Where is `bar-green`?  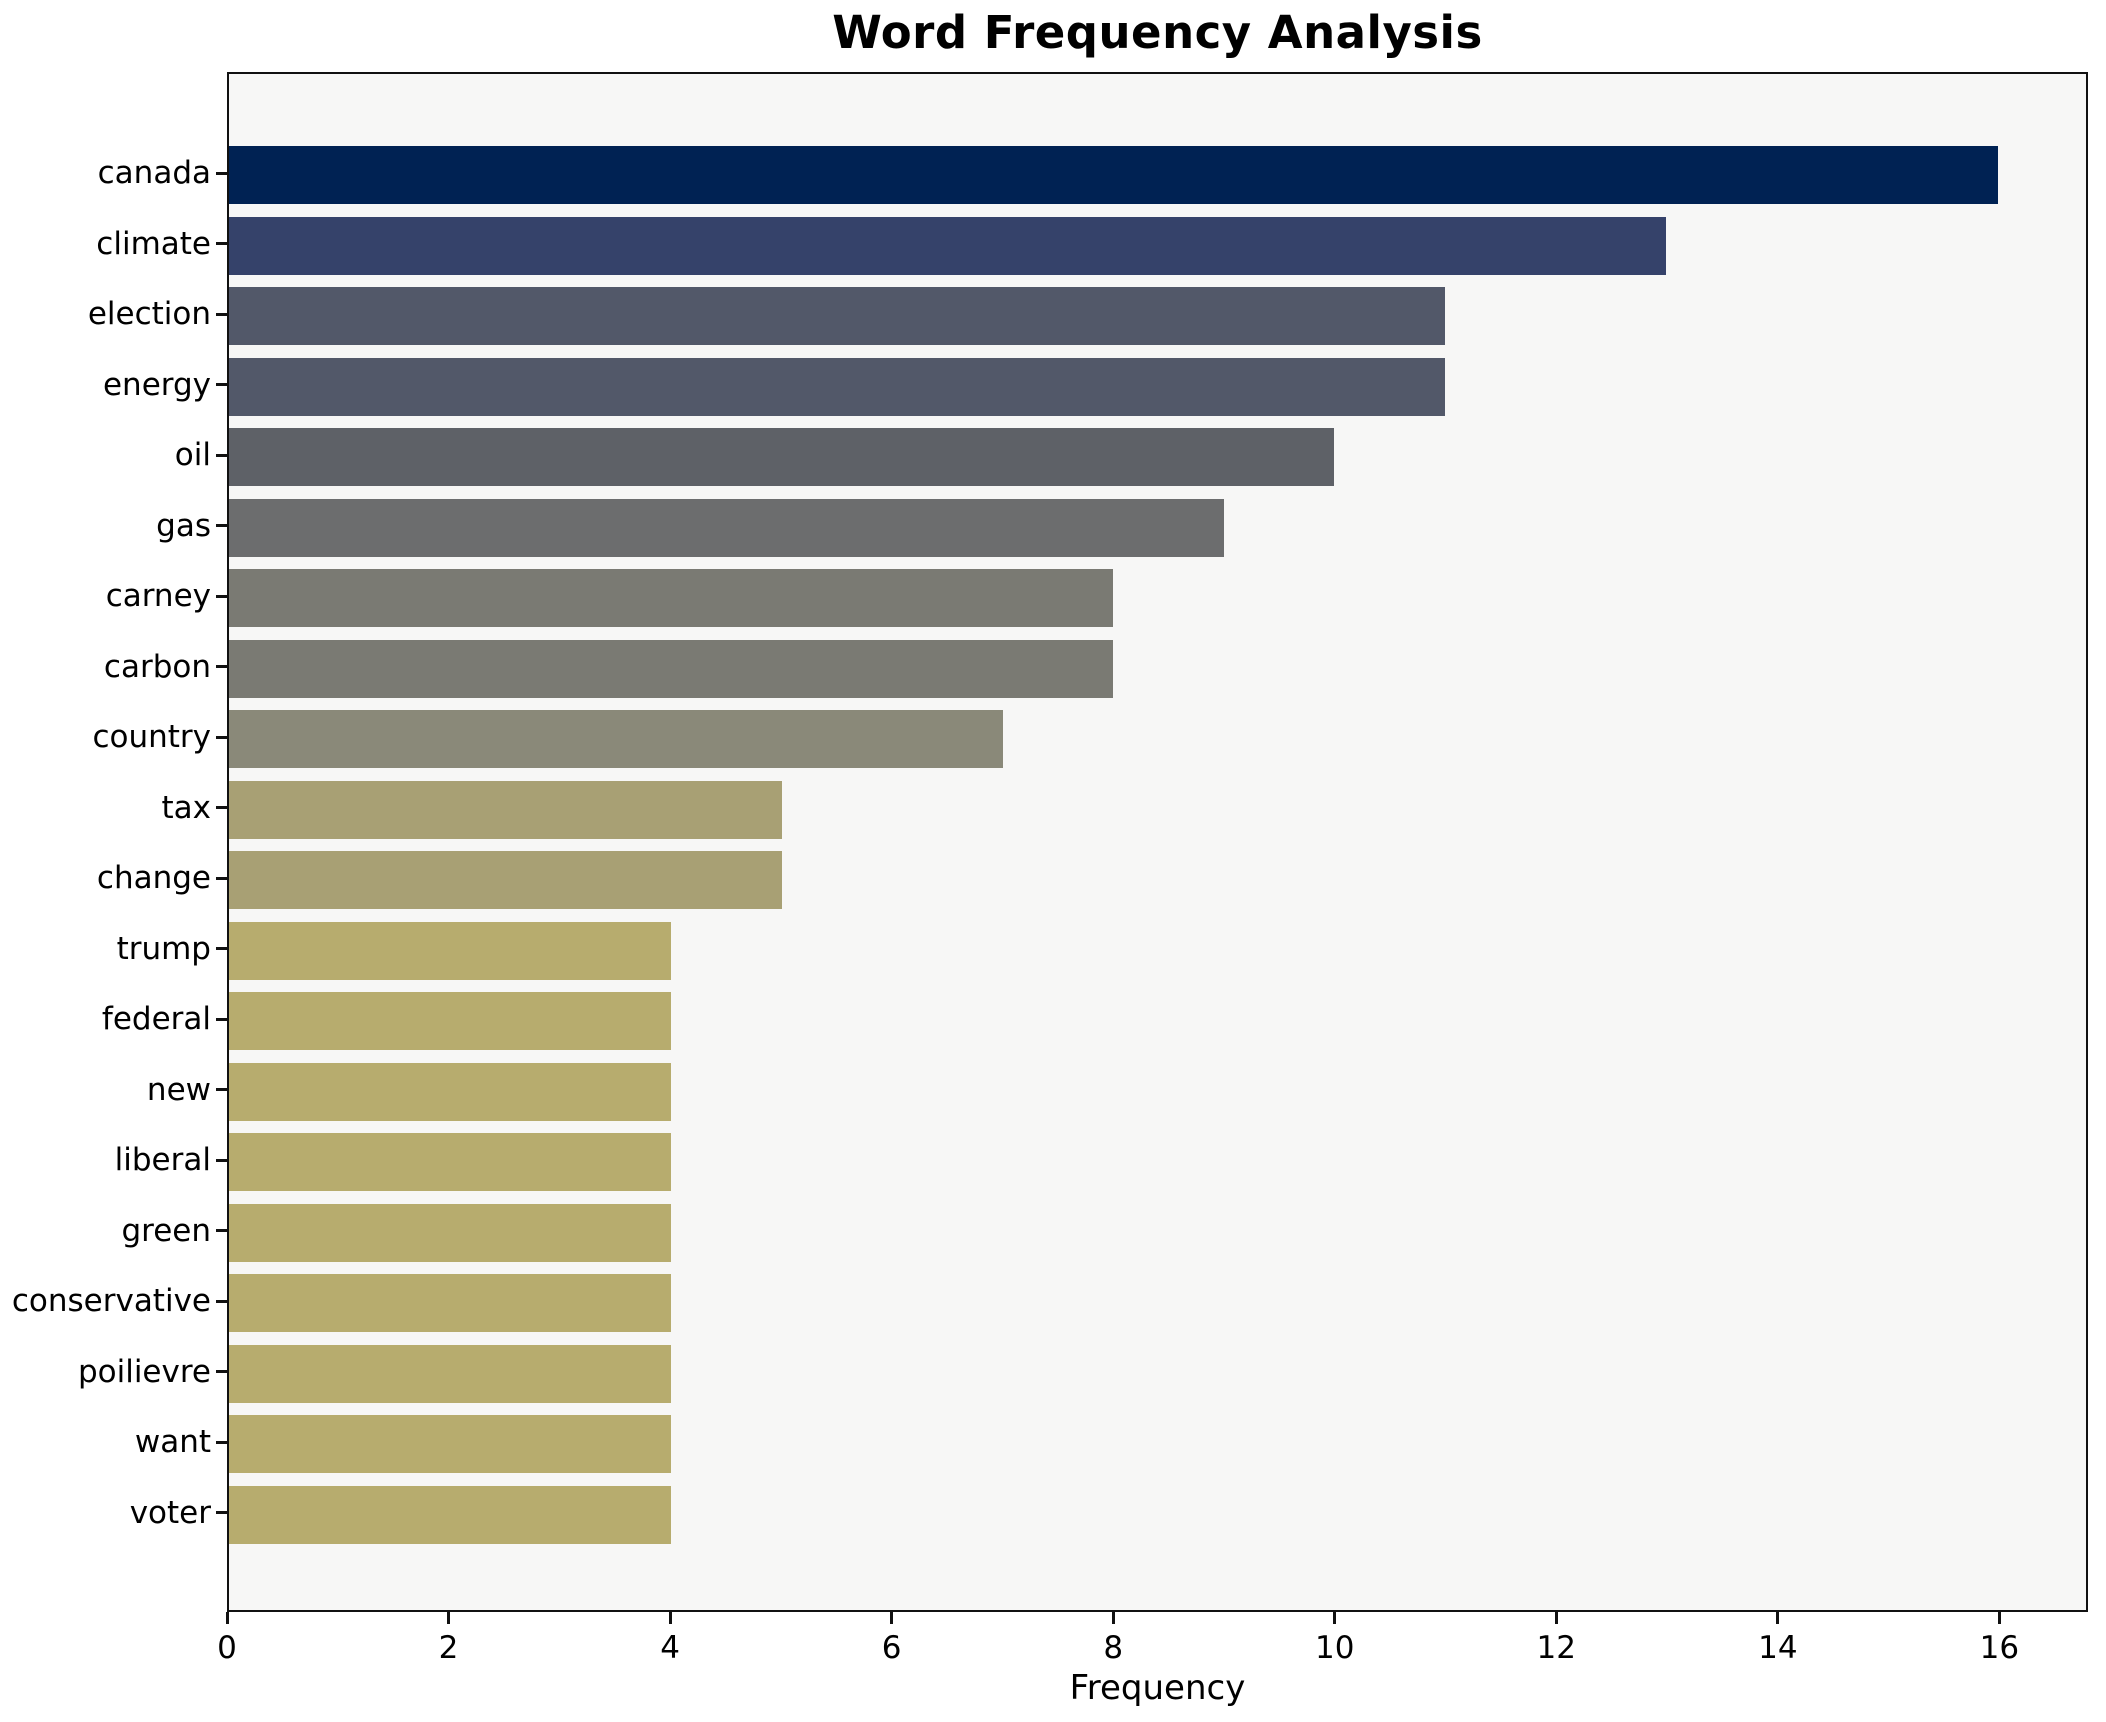
bar-green is located at coordinates (450, 1232).